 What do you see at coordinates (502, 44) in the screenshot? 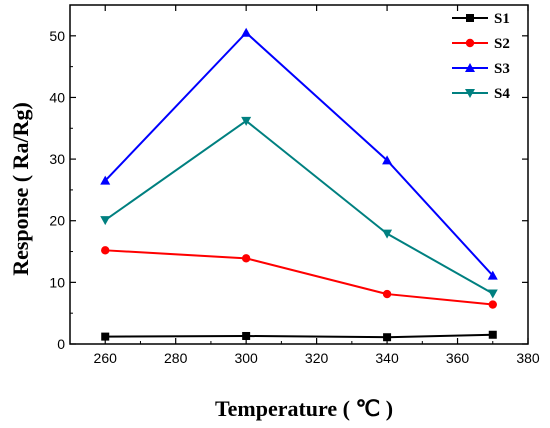
I see `legend-label: S2` at bounding box center [502, 44].